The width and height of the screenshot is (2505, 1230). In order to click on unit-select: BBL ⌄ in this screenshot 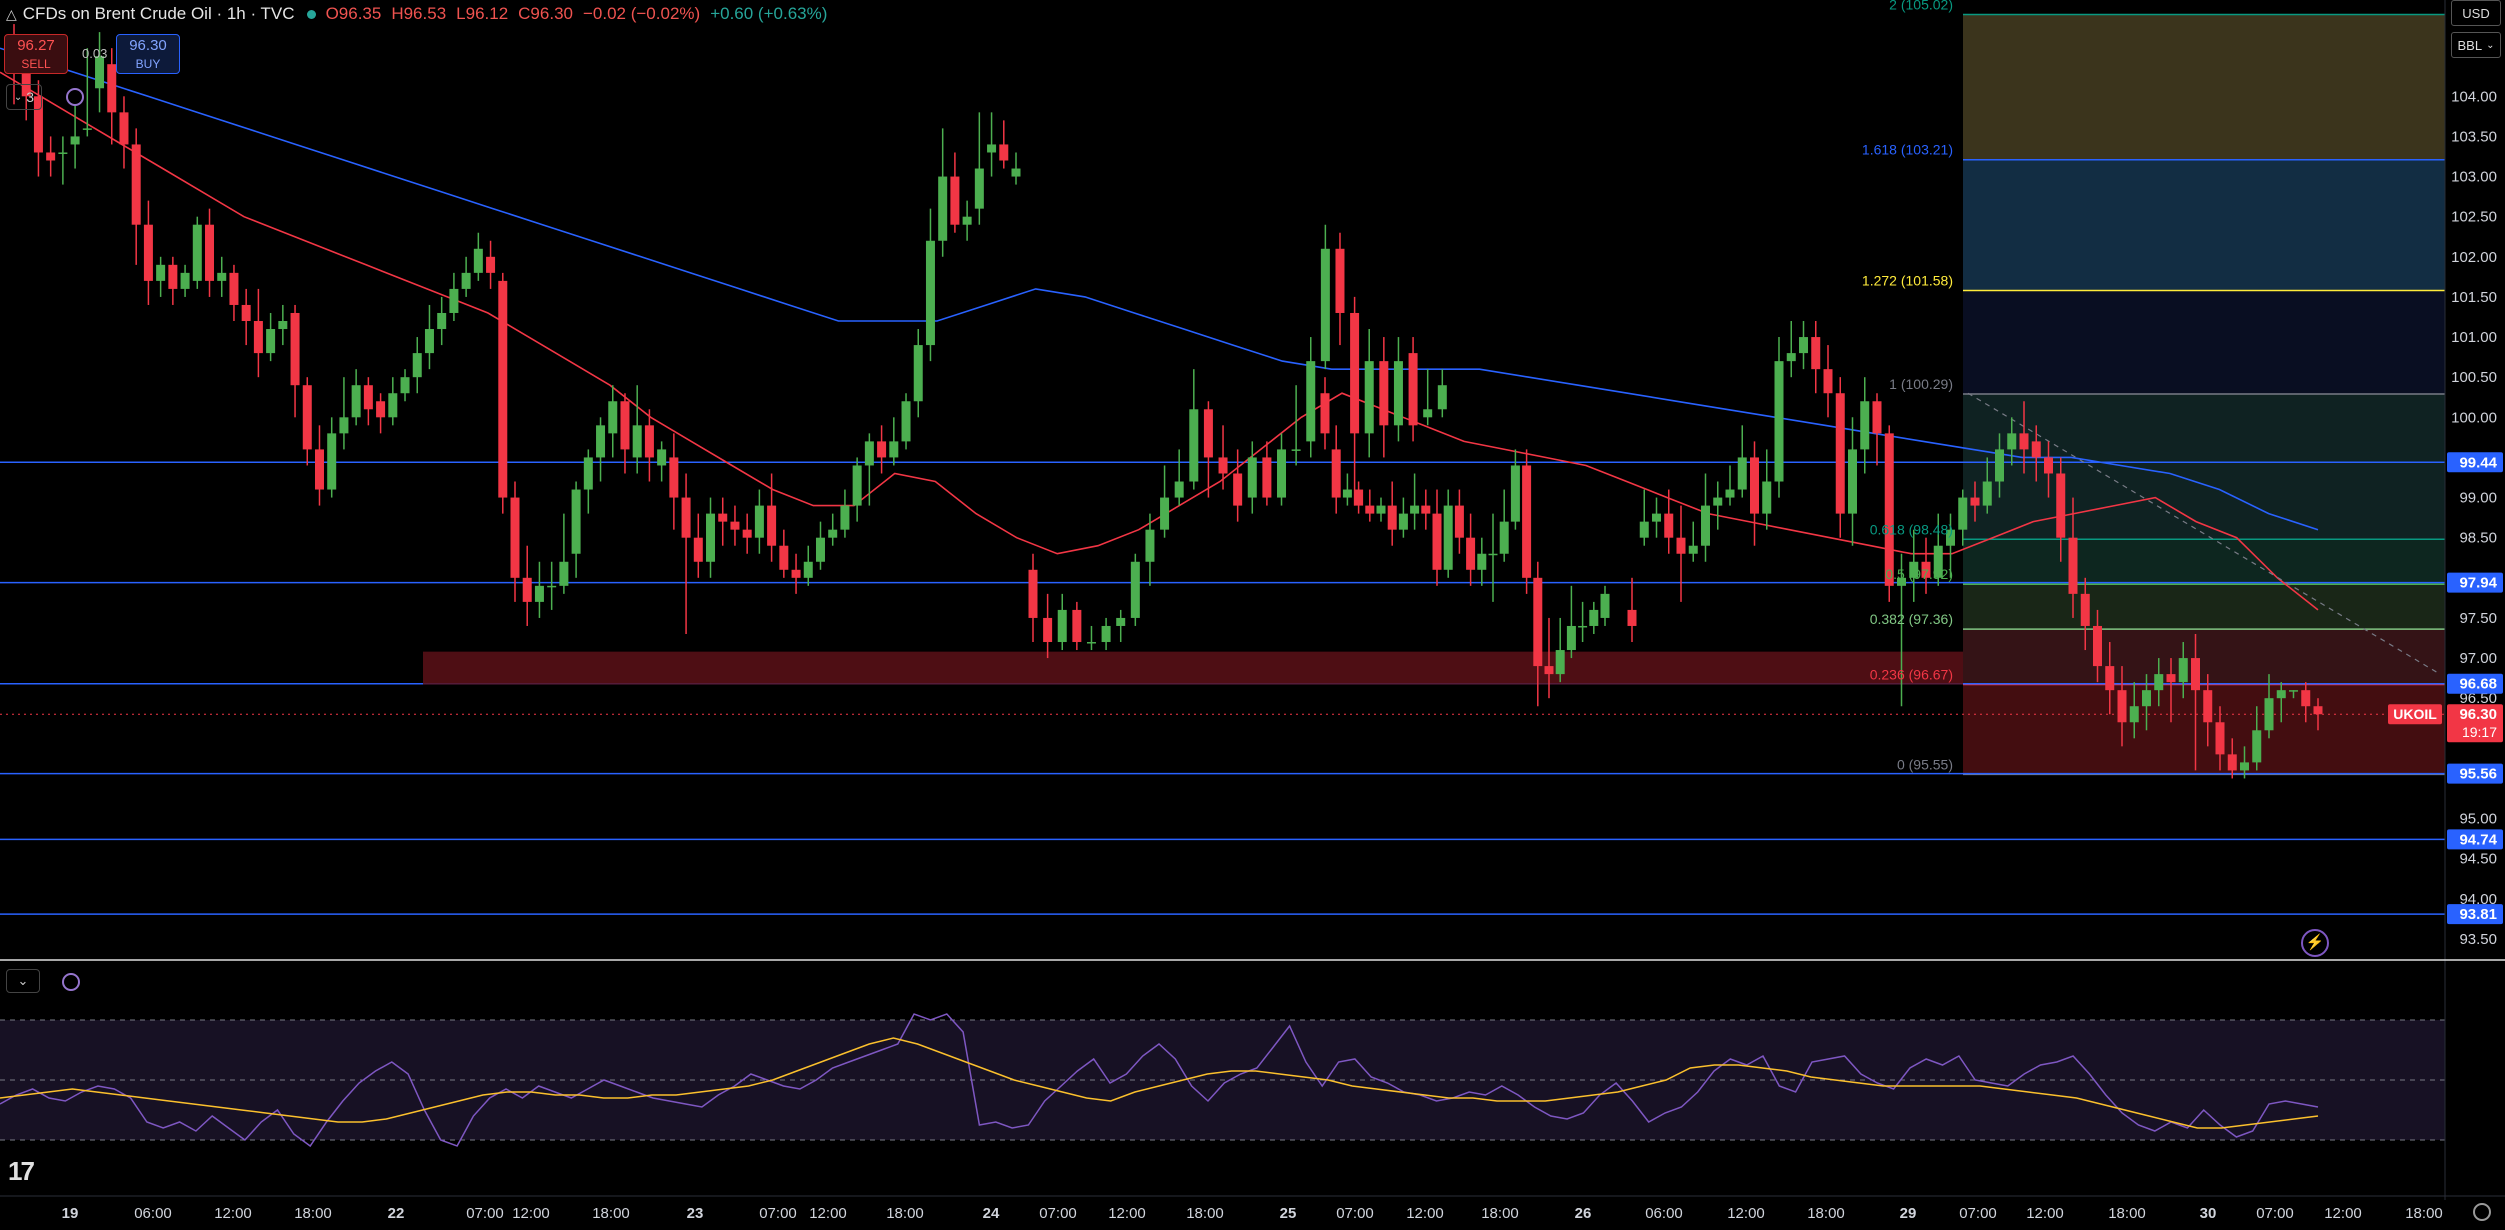, I will do `click(2476, 45)`.